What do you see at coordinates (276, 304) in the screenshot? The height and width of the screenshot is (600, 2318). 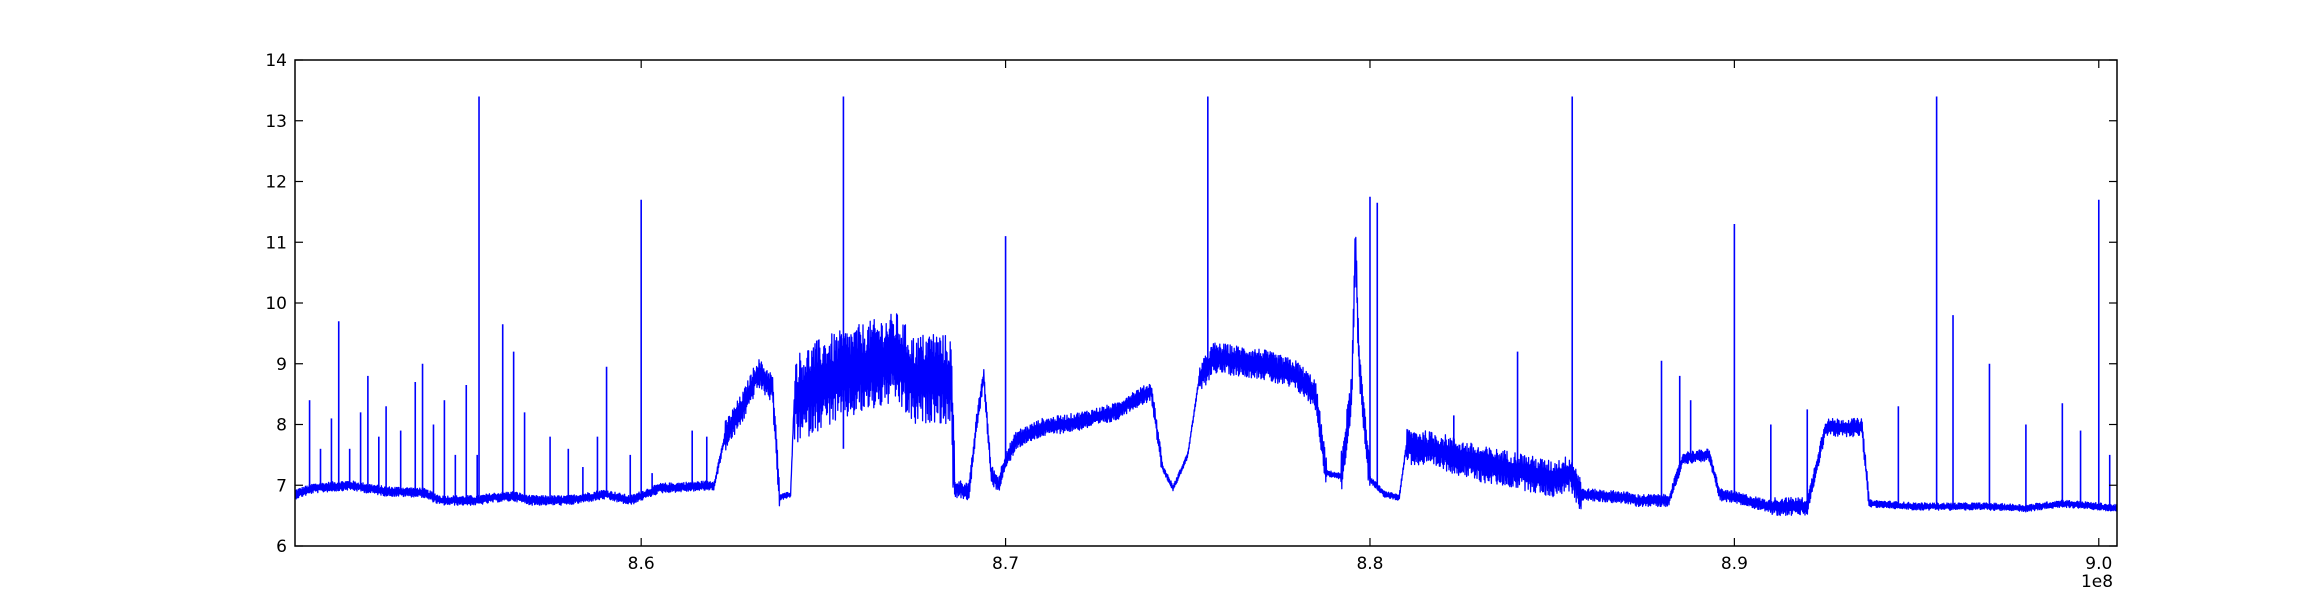 I see `y-tick-label: 10` at bounding box center [276, 304].